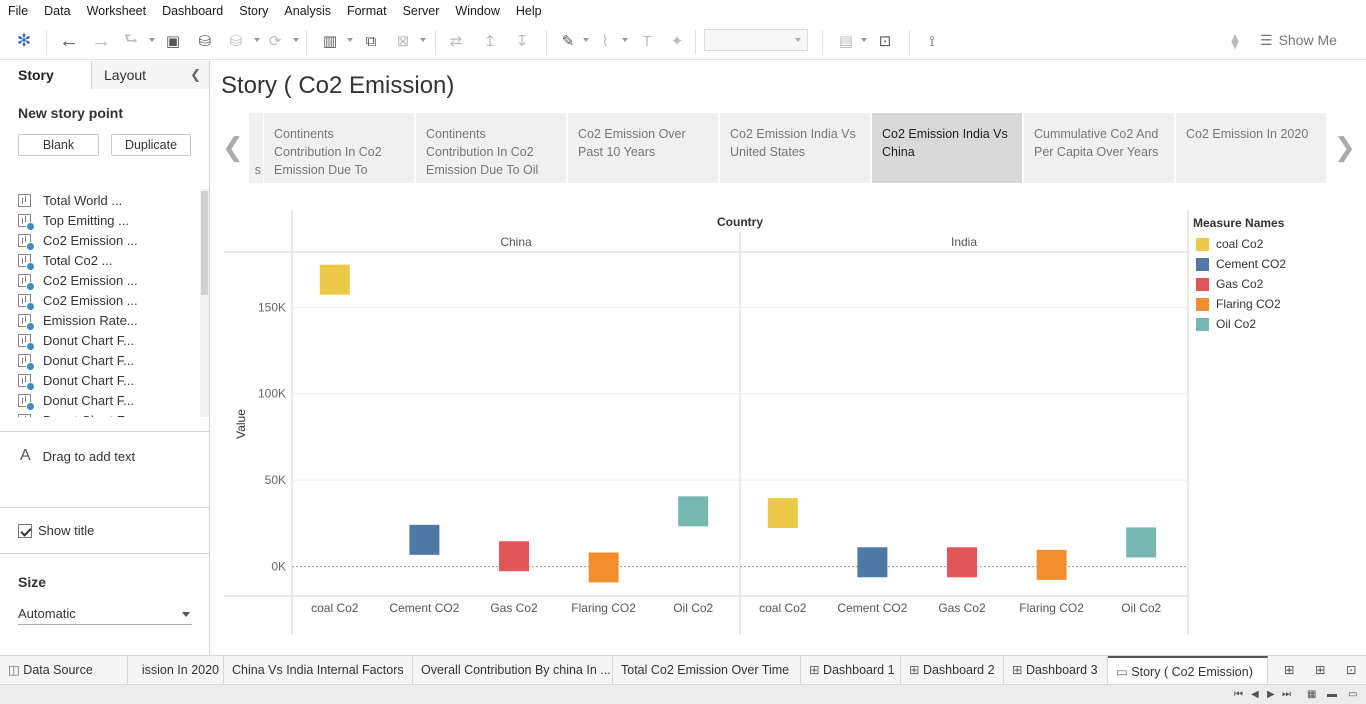  I want to click on grid-view-icon: ▦, so click(1312, 694).